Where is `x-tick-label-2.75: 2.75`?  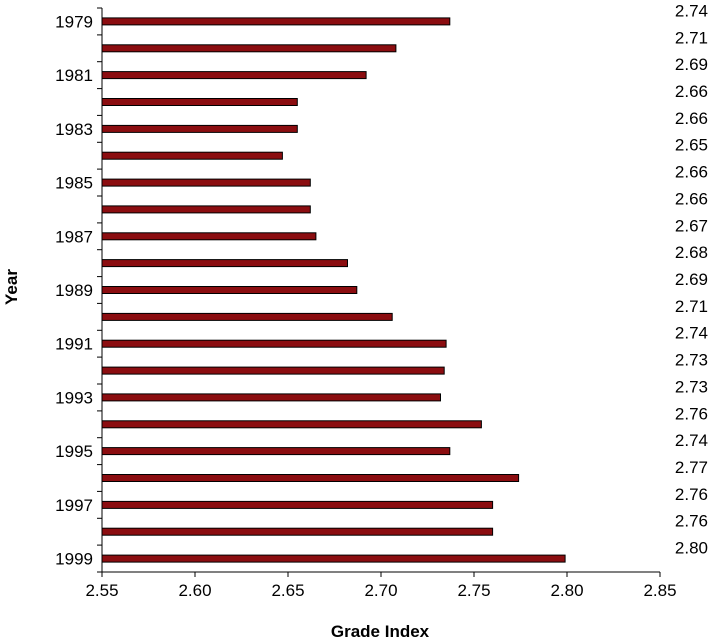
x-tick-label-2.75: 2.75 is located at coordinates (473, 590).